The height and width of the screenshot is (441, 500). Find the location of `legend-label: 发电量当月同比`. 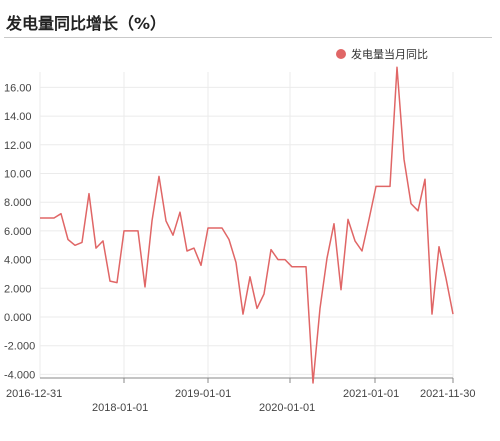

legend-label: 发电量当月同比 is located at coordinates (389, 54).